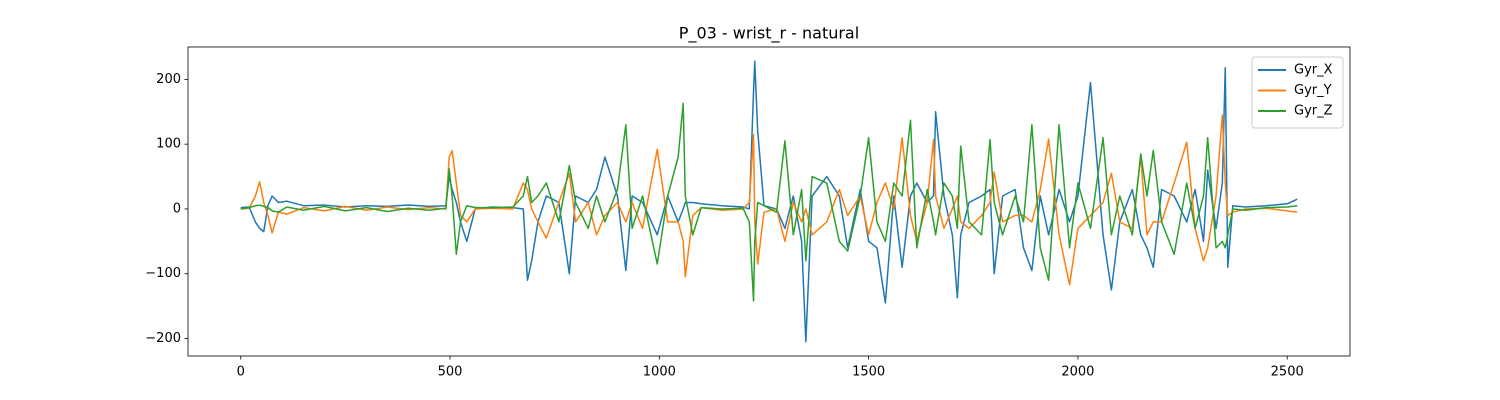  What do you see at coordinates (1287, 372) in the screenshot?
I see `x-tick-label: 2500` at bounding box center [1287, 372].